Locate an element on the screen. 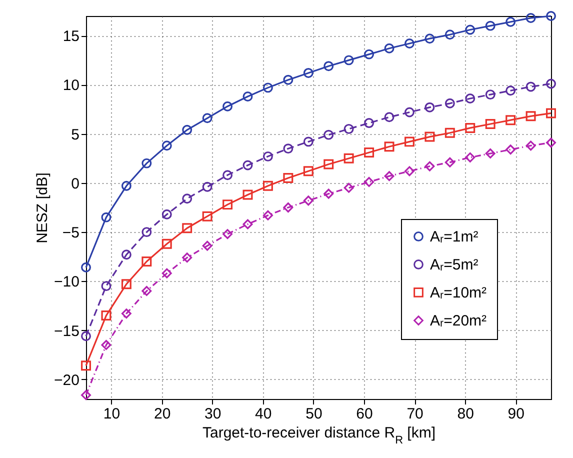 This screenshot has width=573, height=458. legend-label: Aᵣ=1m² is located at coordinates (454, 237).